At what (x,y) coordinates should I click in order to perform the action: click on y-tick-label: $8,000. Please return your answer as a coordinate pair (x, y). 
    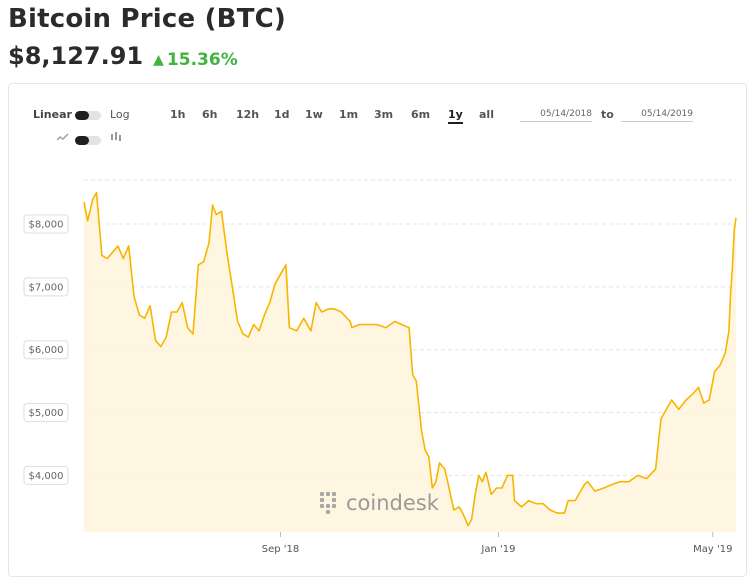
    Looking at the image, I should click on (46, 225).